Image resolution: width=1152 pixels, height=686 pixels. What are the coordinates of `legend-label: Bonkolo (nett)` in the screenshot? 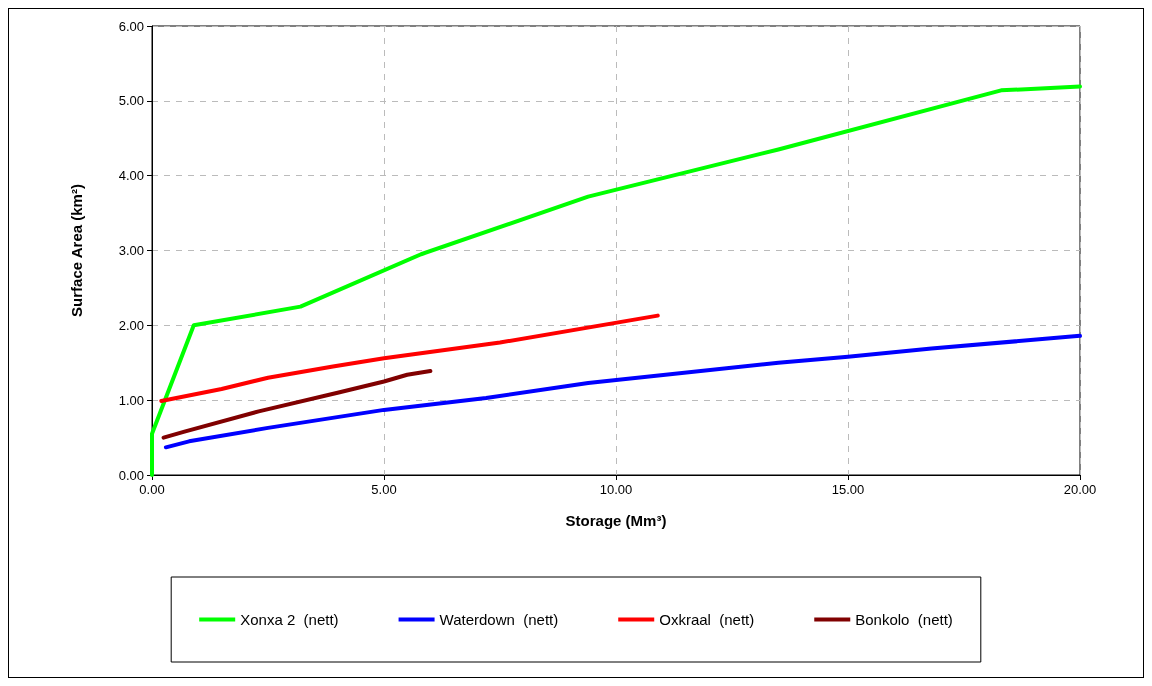 It's located at (904, 619).